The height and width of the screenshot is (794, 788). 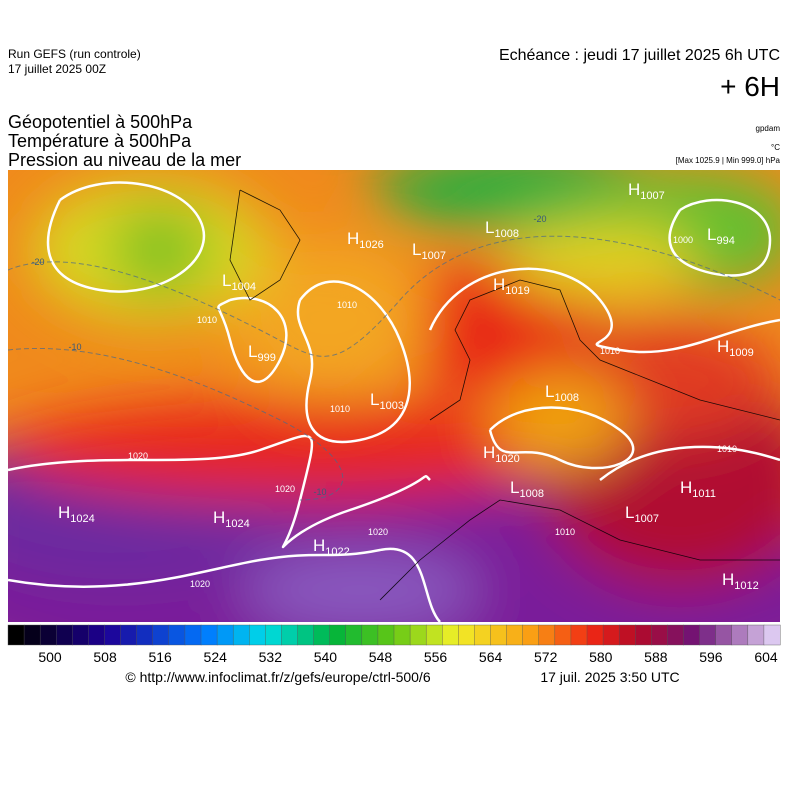 What do you see at coordinates (501, 454) in the screenshot?
I see `pressure-center: H1020` at bounding box center [501, 454].